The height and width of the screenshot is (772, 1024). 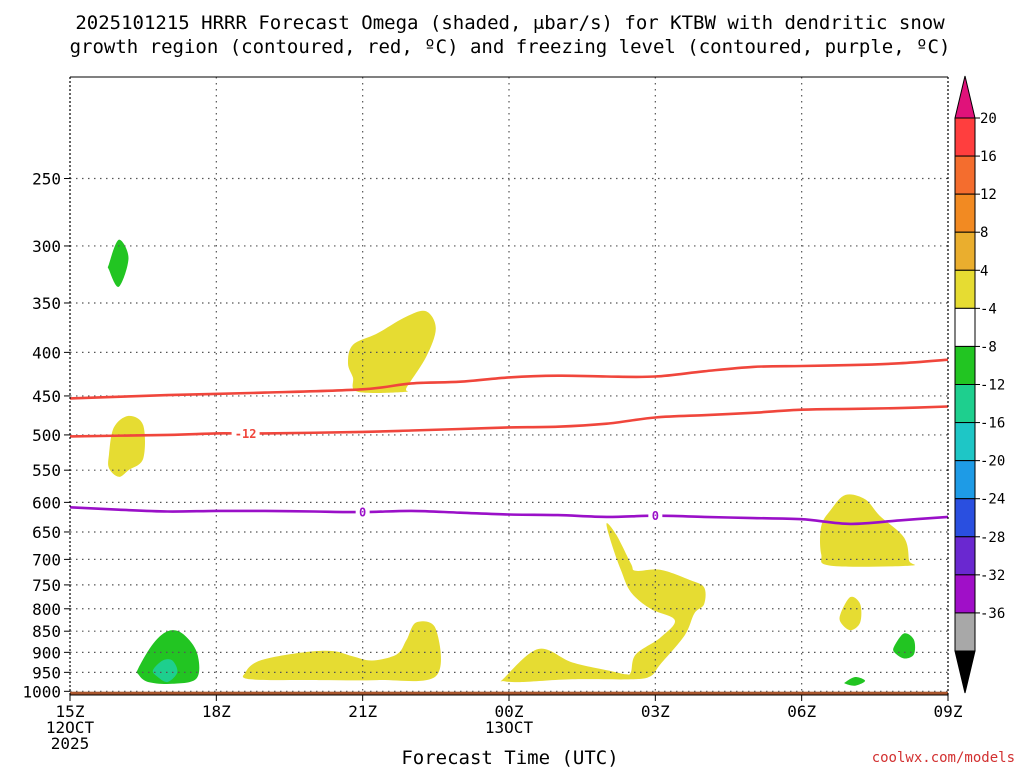 I want to click on y-tick-label: 600, so click(x=46, y=502).